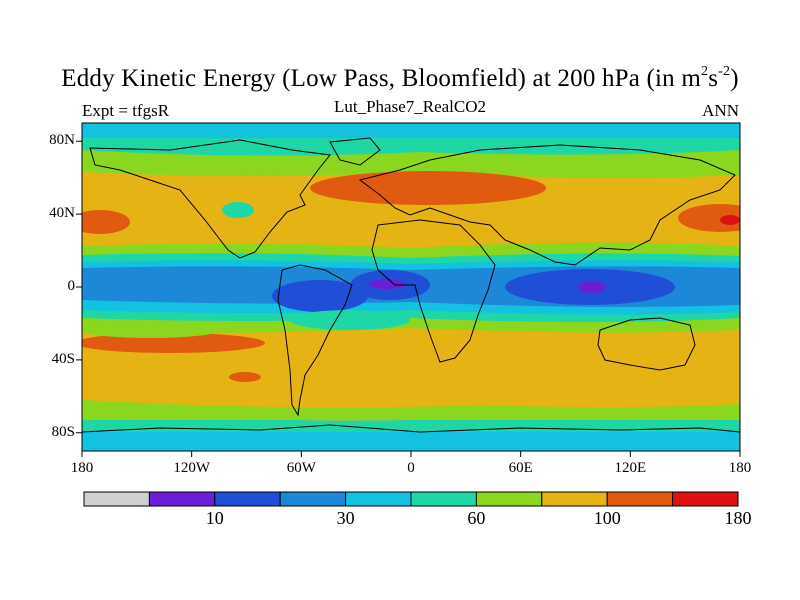 The width and height of the screenshot is (800, 600). I want to click on x-tick-label: 60W, so click(301, 468).